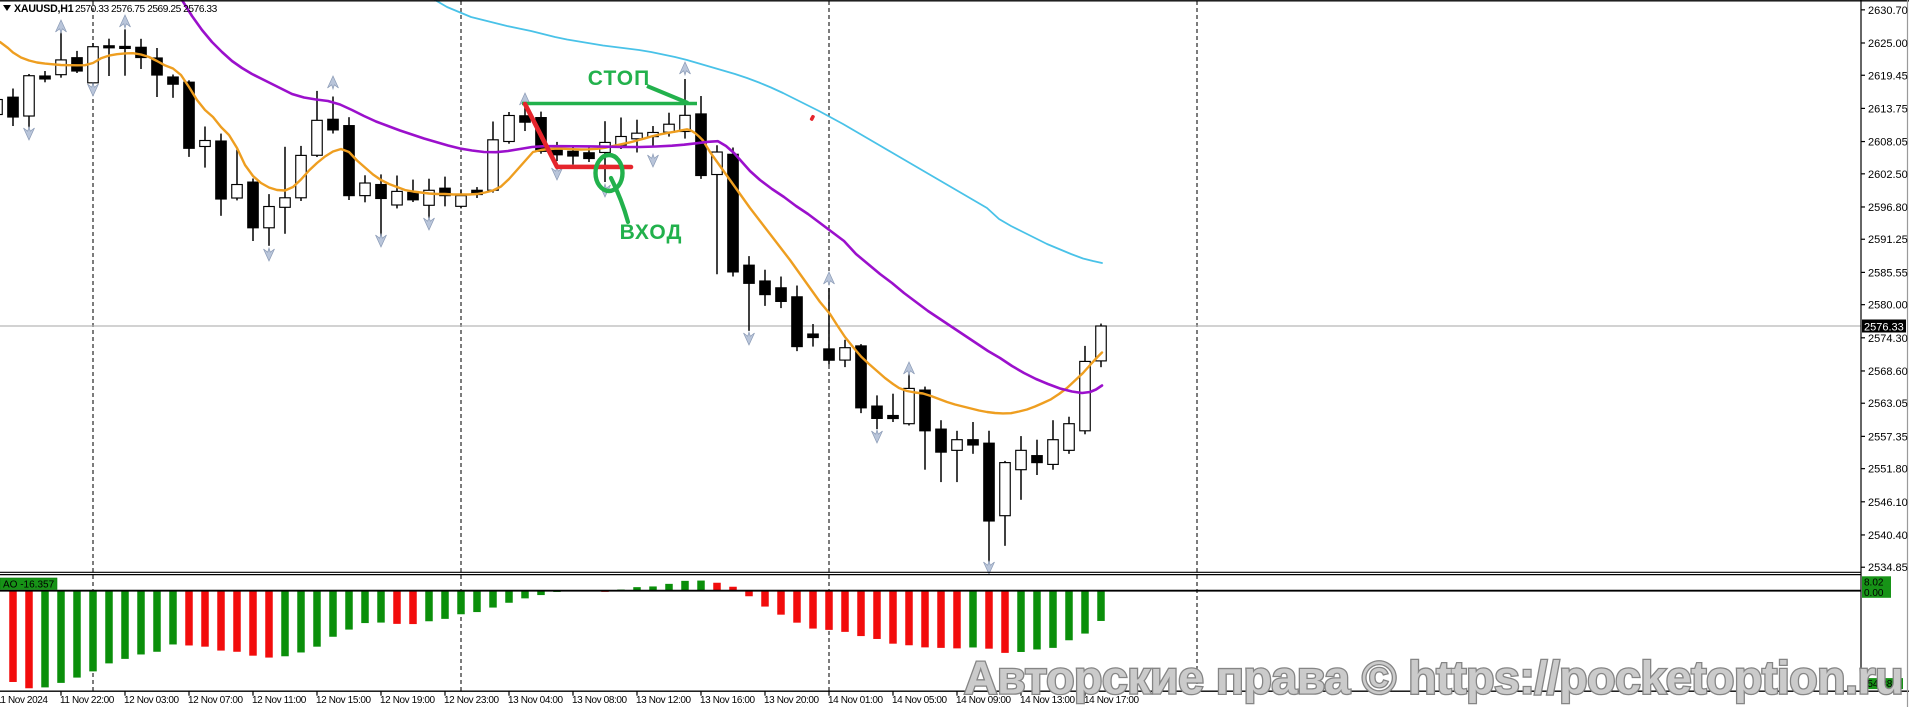  I want to click on time-axis-label: 14 Nov 05:00, so click(920, 700).